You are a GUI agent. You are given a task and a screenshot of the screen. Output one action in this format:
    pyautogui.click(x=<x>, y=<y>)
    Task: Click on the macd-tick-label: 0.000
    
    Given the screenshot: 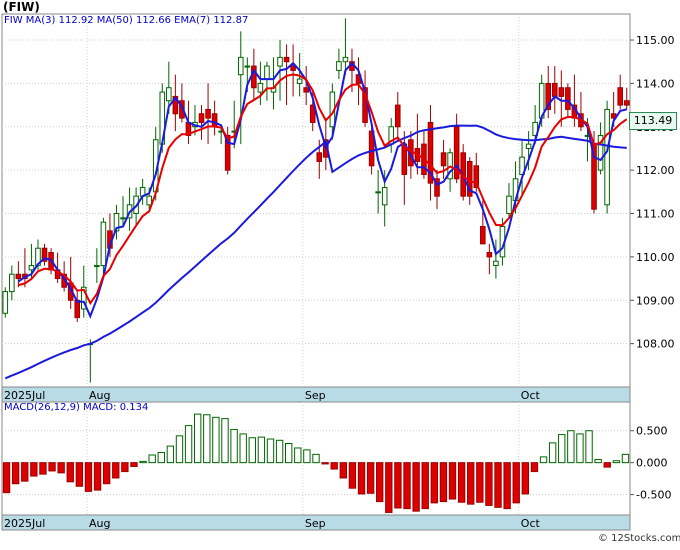 What is the action you would take?
    pyautogui.click(x=652, y=463)
    